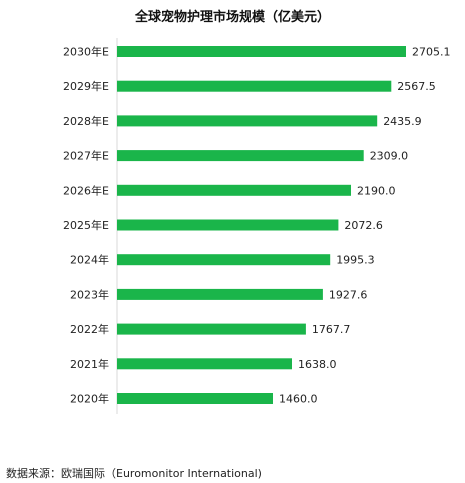 This screenshot has width=465, height=483. What do you see at coordinates (355, 260) in the screenshot?
I see `value-label: 1995.3` at bounding box center [355, 260].